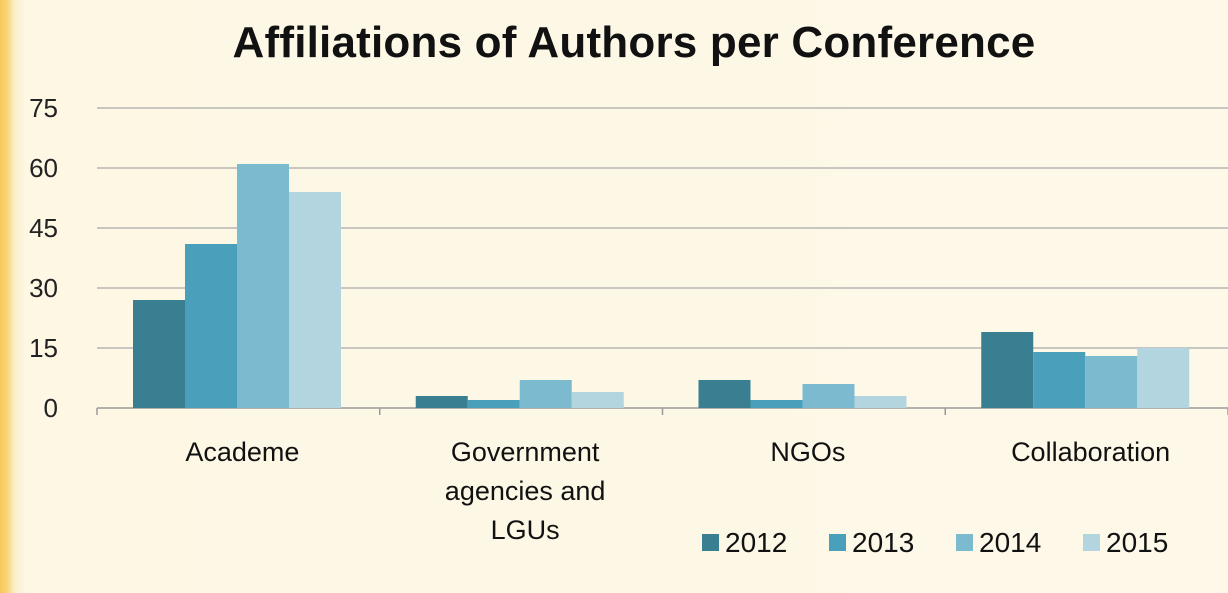  What do you see at coordinates (1090, 452) in the screenshot?
I see `category-label: Collaboration` at bounding box center [1090, 452].